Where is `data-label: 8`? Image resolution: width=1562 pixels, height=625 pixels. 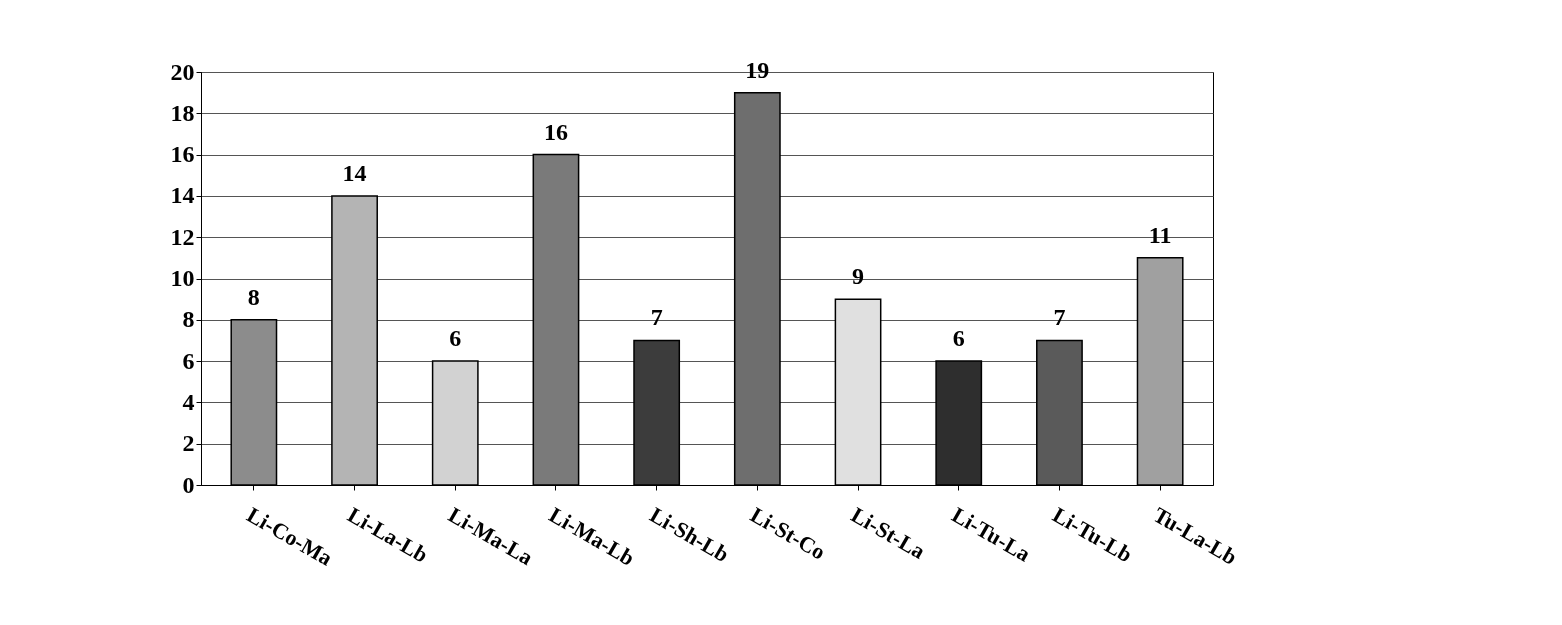
data-label: 8 is located at coordinates (253, 296).